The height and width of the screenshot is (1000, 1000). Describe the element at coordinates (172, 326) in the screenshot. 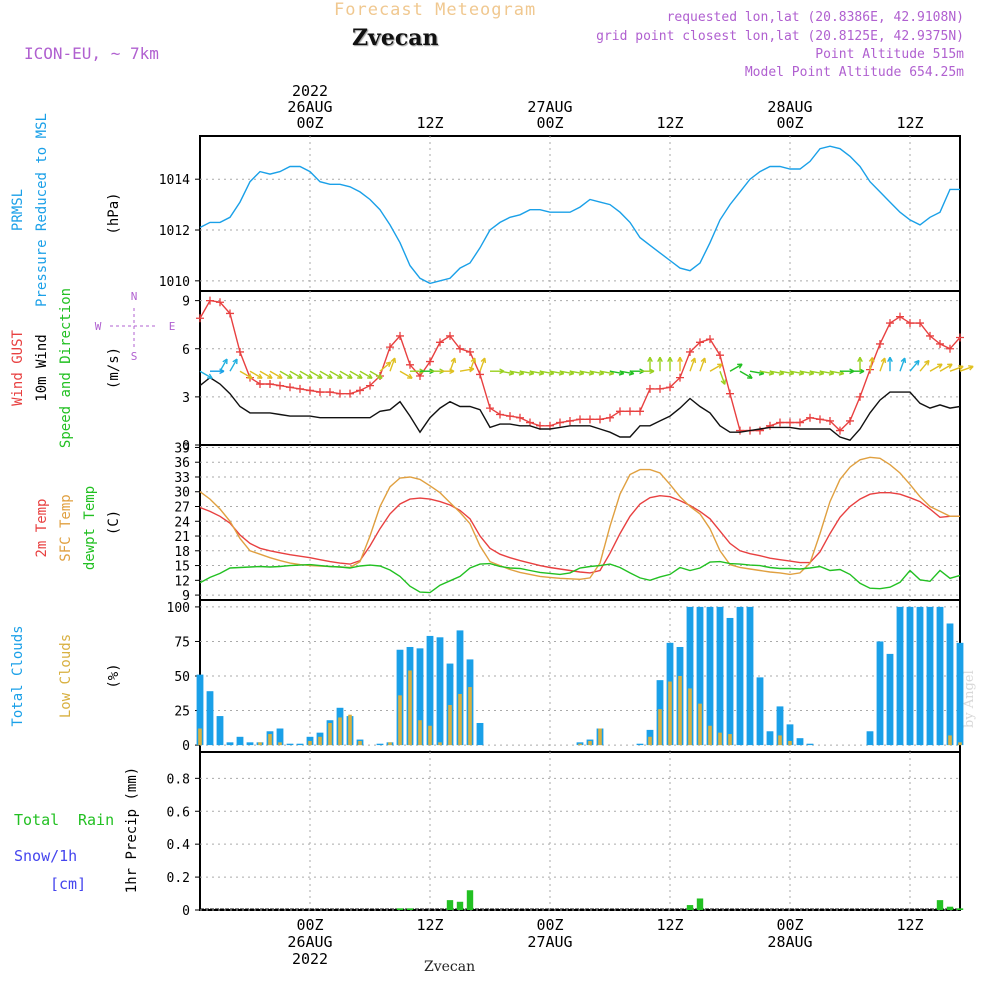

I see `compass-e: E` at that location.